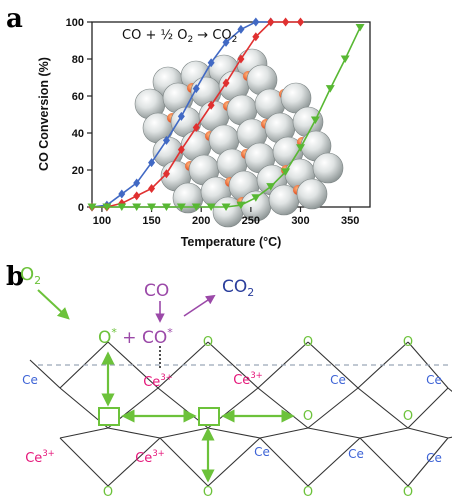 The height and width of the screenshot is (501, 452). What do you see at coordinates (201, 221) in the screenshot?
I see `x-tick-label: 200` at bounding box center [201, 221].